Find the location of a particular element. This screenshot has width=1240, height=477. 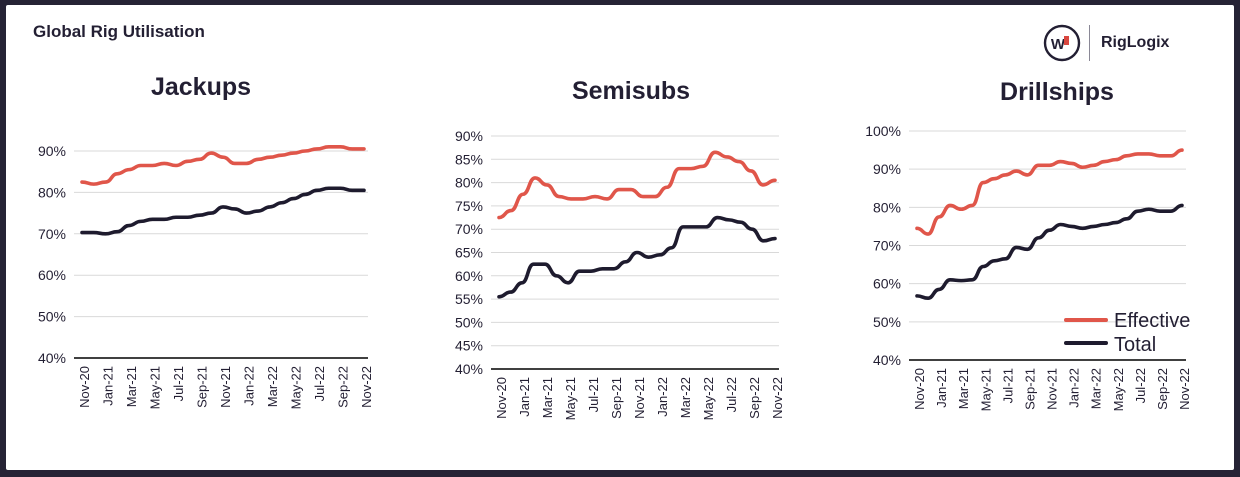

chart-title-semisubs: Semisubs is located at coordinates (631, 91).